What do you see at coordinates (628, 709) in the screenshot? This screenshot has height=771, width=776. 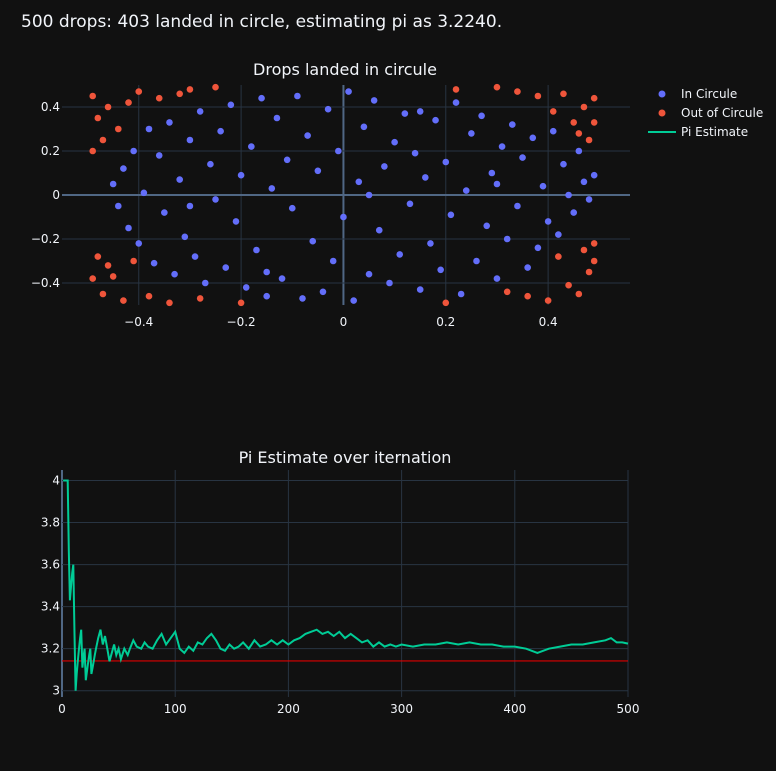 I see `line-x-tick-label: 500` at bounding box center [628, 709].